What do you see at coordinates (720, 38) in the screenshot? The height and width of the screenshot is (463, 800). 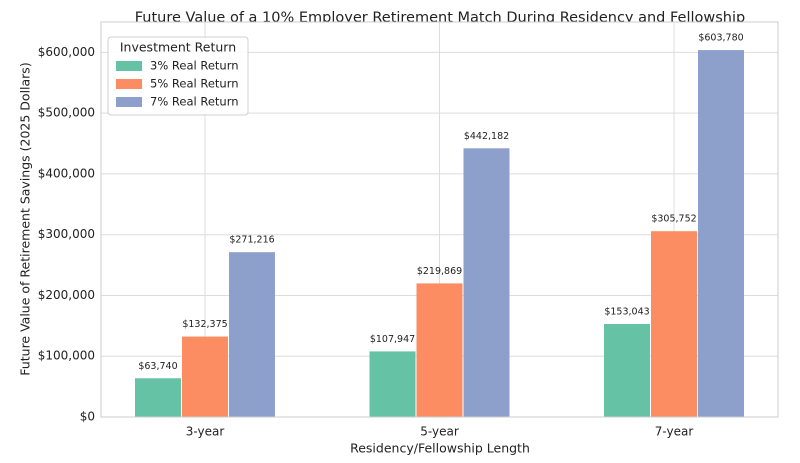 I see `value-label: $603,780` at bounding box center [720, 38].